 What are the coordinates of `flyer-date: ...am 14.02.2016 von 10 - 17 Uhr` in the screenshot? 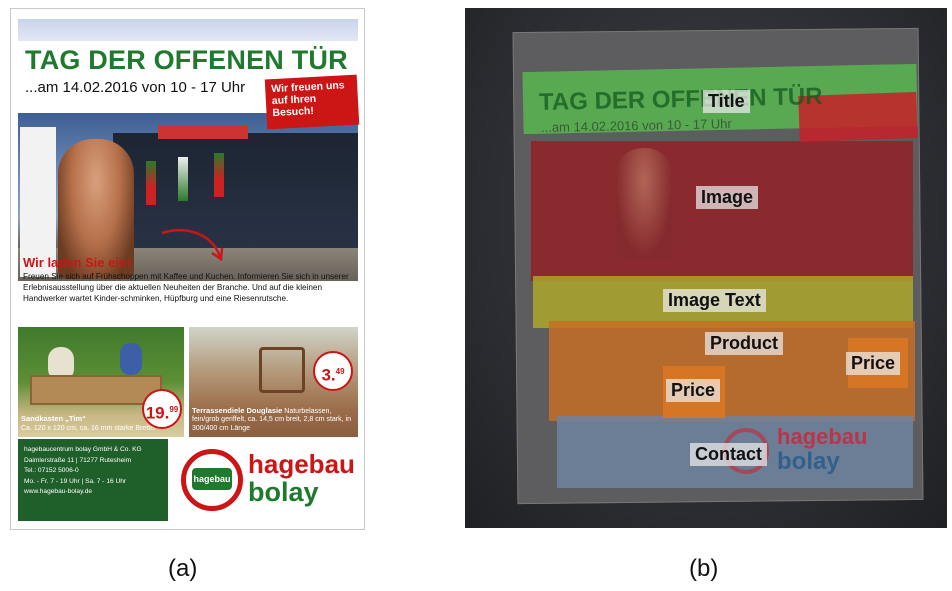 It's located at (135, 87).